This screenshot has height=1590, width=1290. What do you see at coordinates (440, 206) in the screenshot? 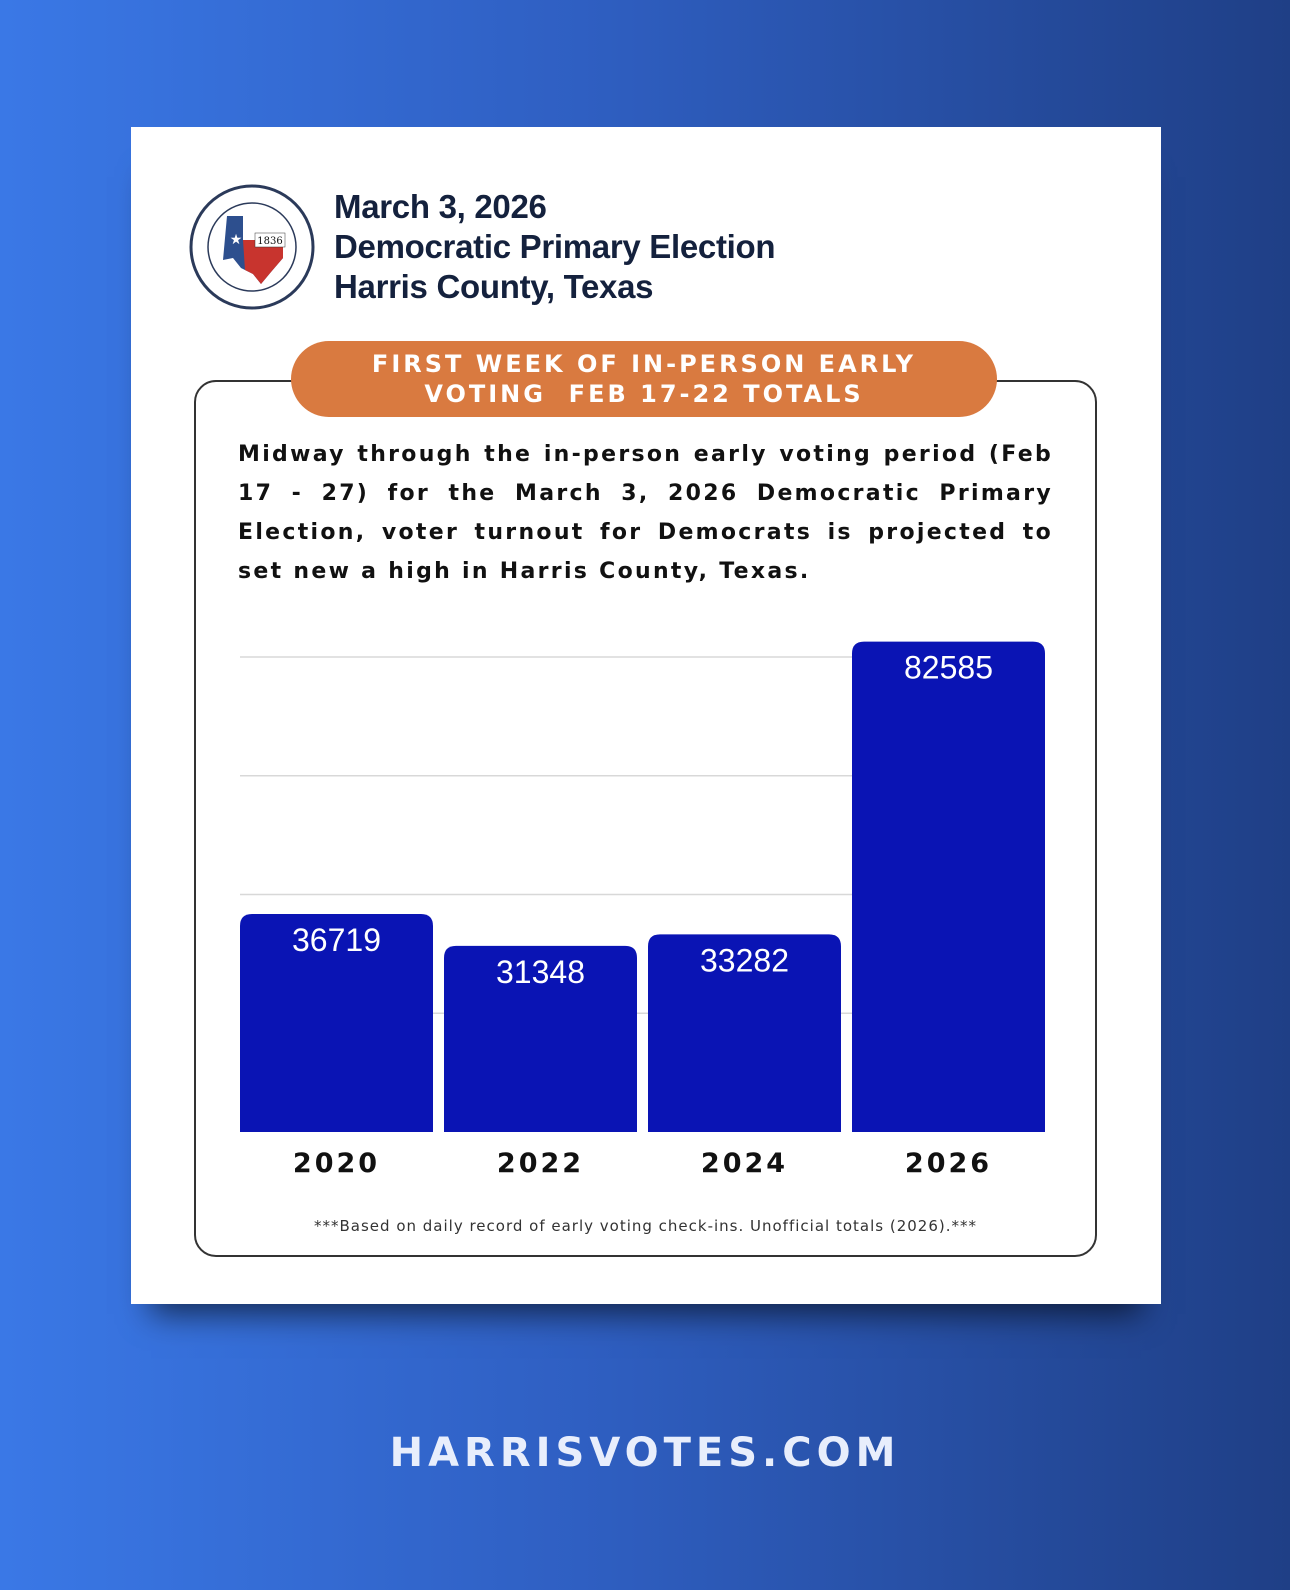
I see `title-date: March 3, 2026` at bounding box center [440, 206].